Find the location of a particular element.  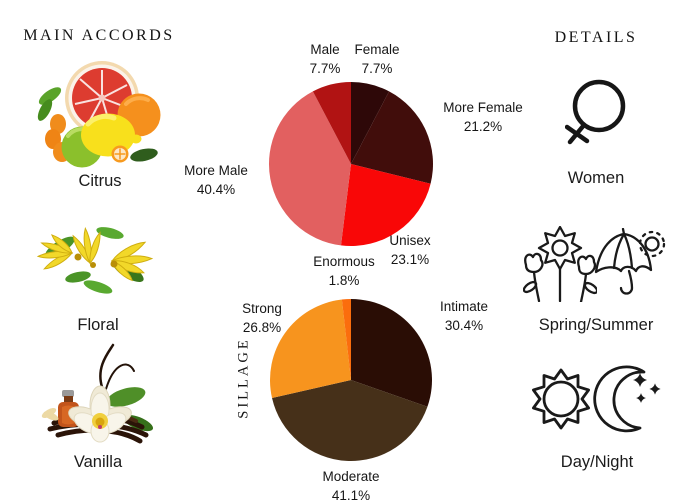

pie-slice-intimate is located at coordinates (391, 353).